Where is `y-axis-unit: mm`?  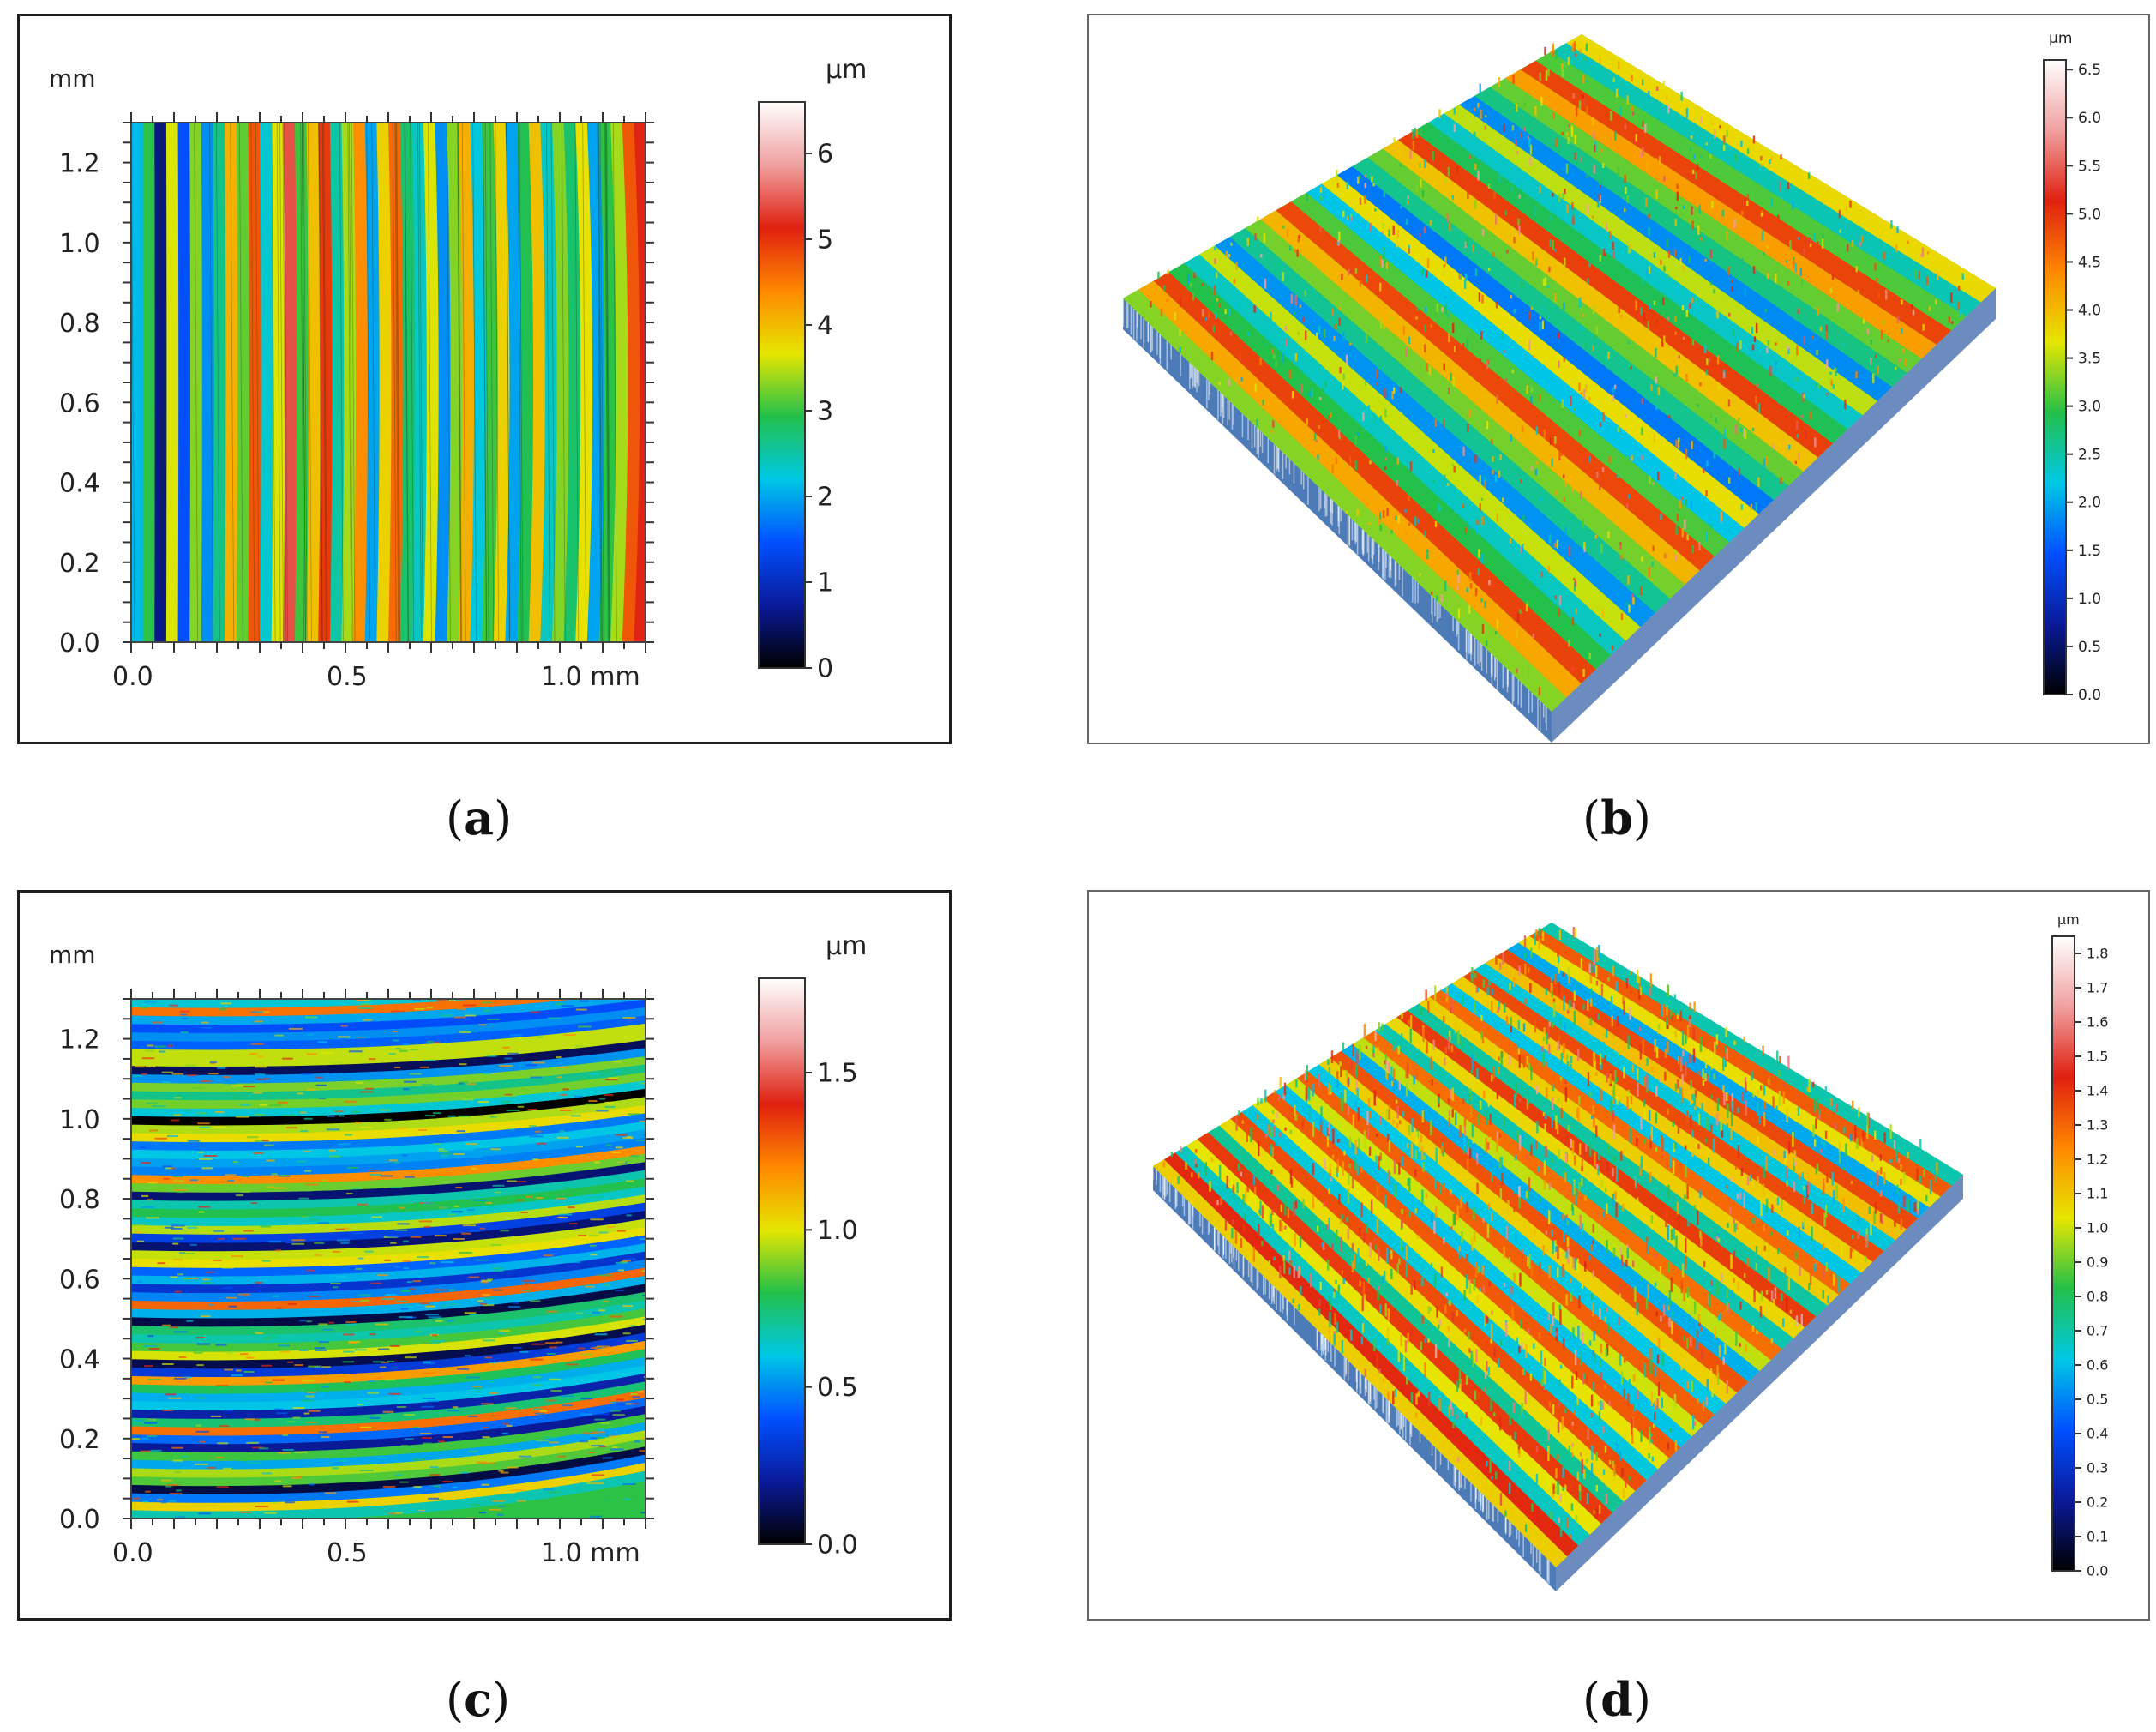
y-axis-unit: mm is located at coordinates (72, 955).